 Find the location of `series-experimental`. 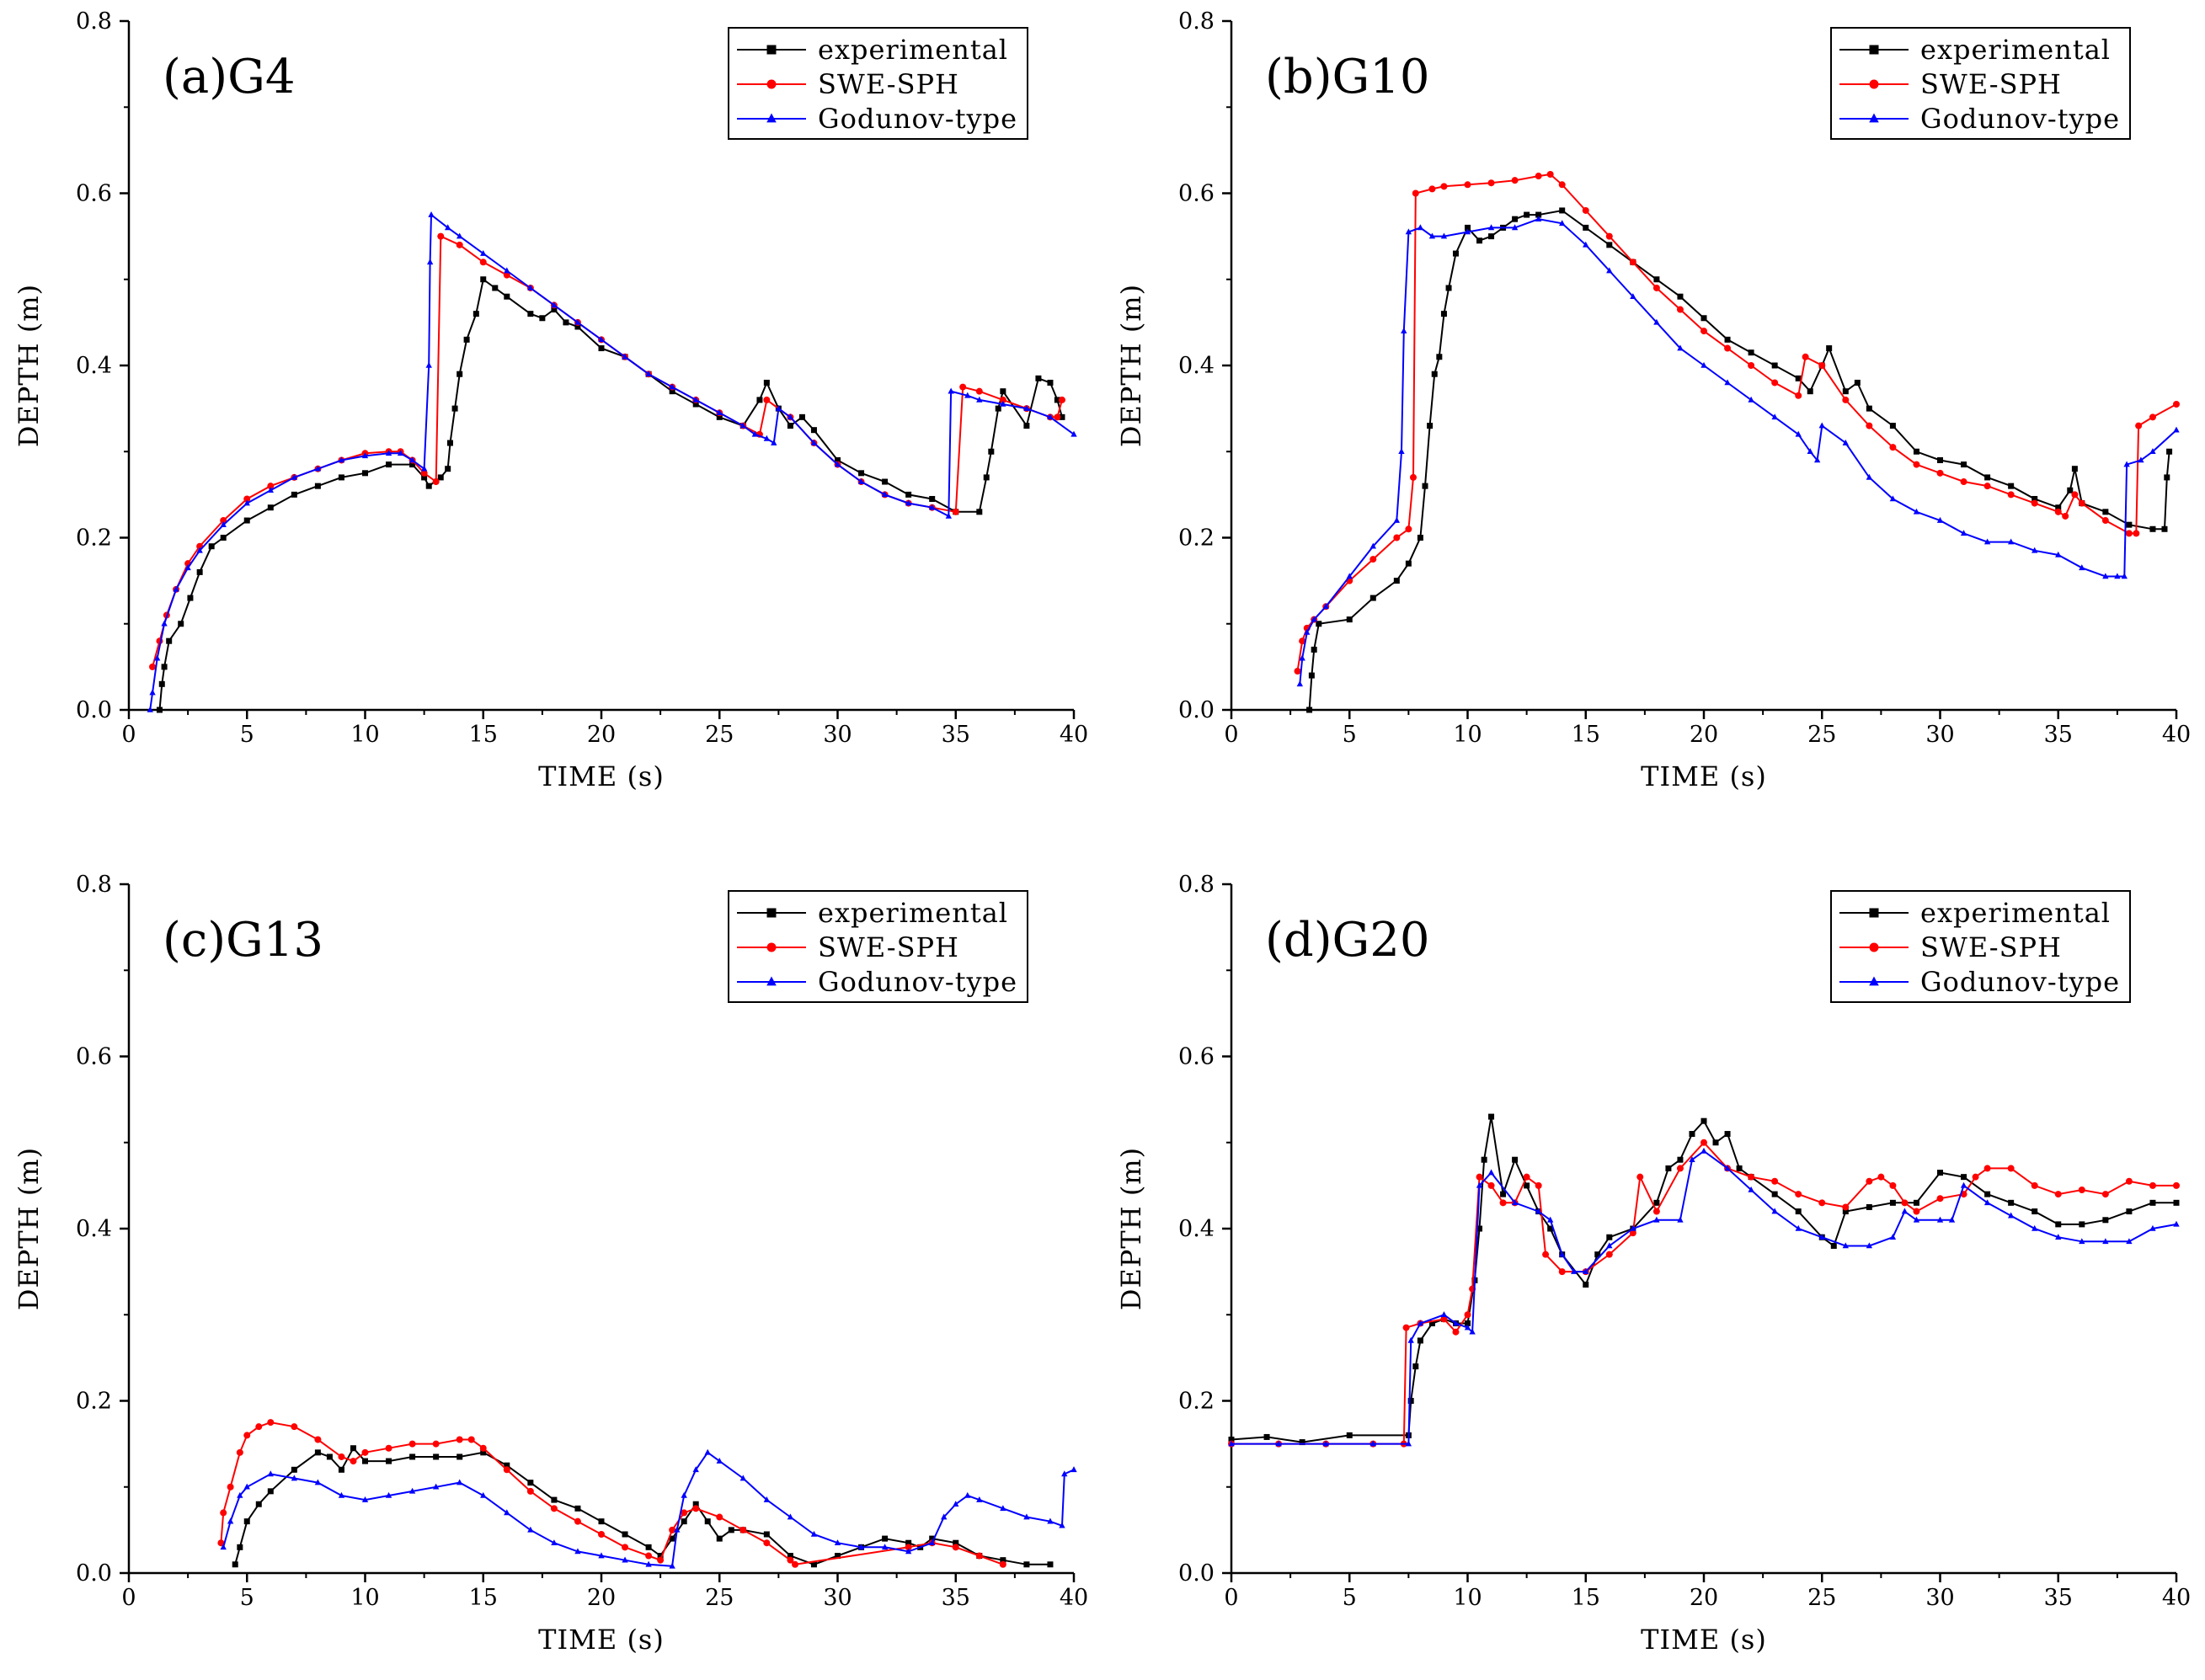

series-experimental is located at coordinates (610, 494).